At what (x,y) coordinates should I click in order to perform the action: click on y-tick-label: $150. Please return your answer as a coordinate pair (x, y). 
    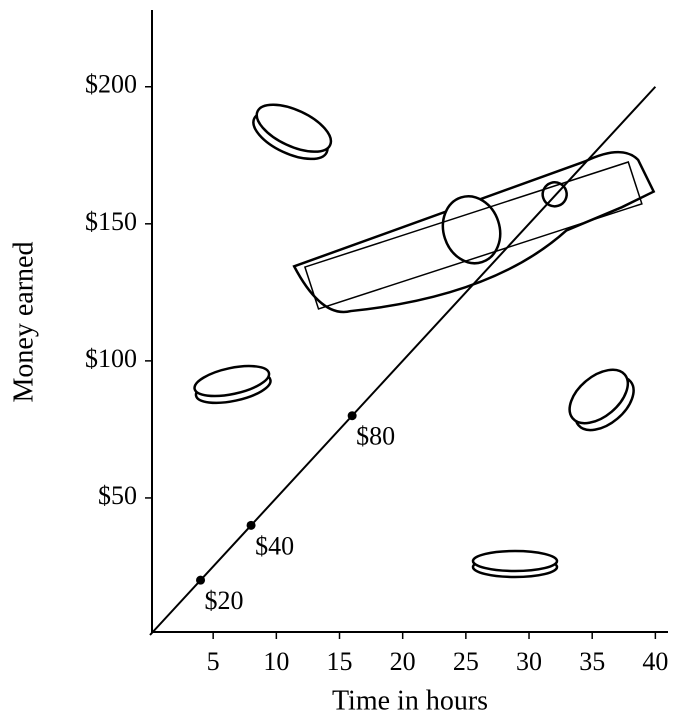
    Looking at the image, I should click on (111, 221).